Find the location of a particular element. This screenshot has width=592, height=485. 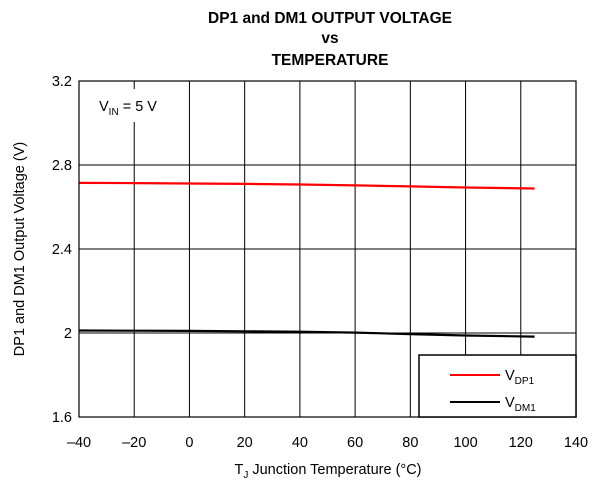

legend-label-vdm1: VDM1 is located at coordinates (520, 404).